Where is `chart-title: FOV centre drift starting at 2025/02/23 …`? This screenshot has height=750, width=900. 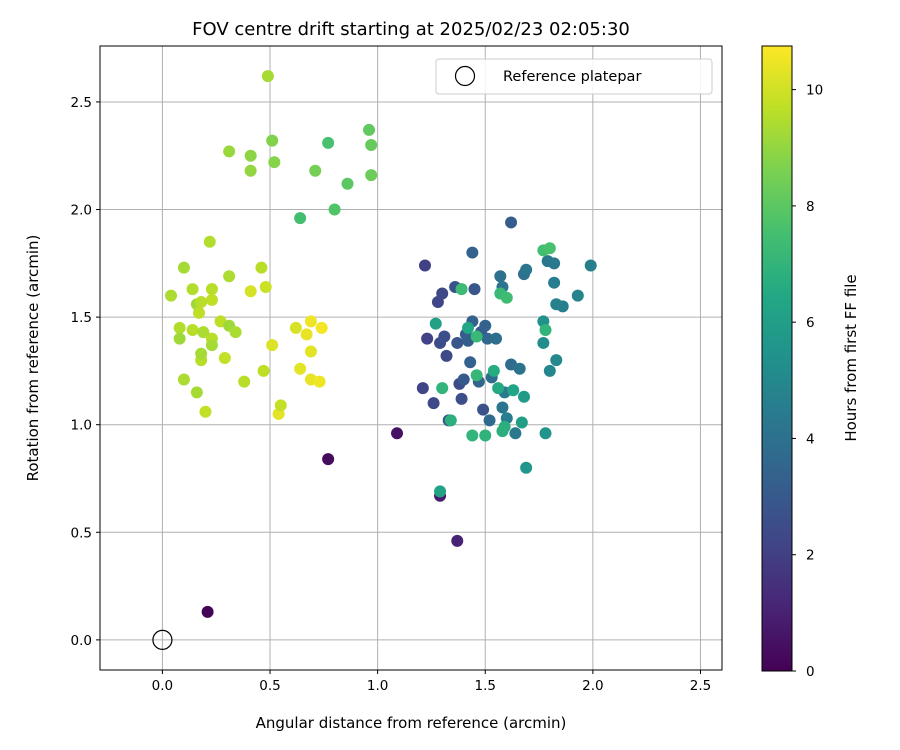 chart-title: FOV centre drift starting at 2025/02/23 … is located at coordinates (411, 29).